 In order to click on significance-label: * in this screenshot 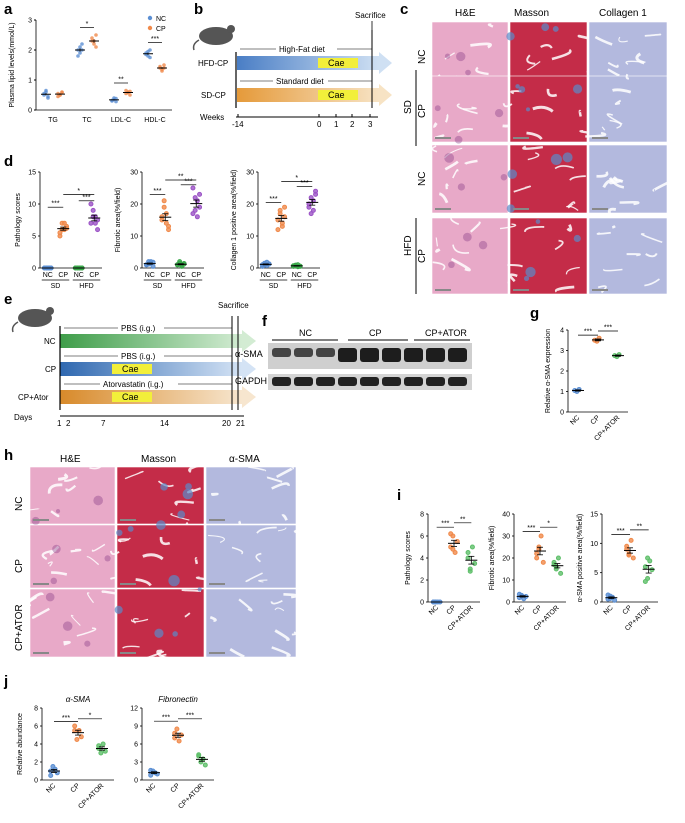, I will do `click(78, 191)`.